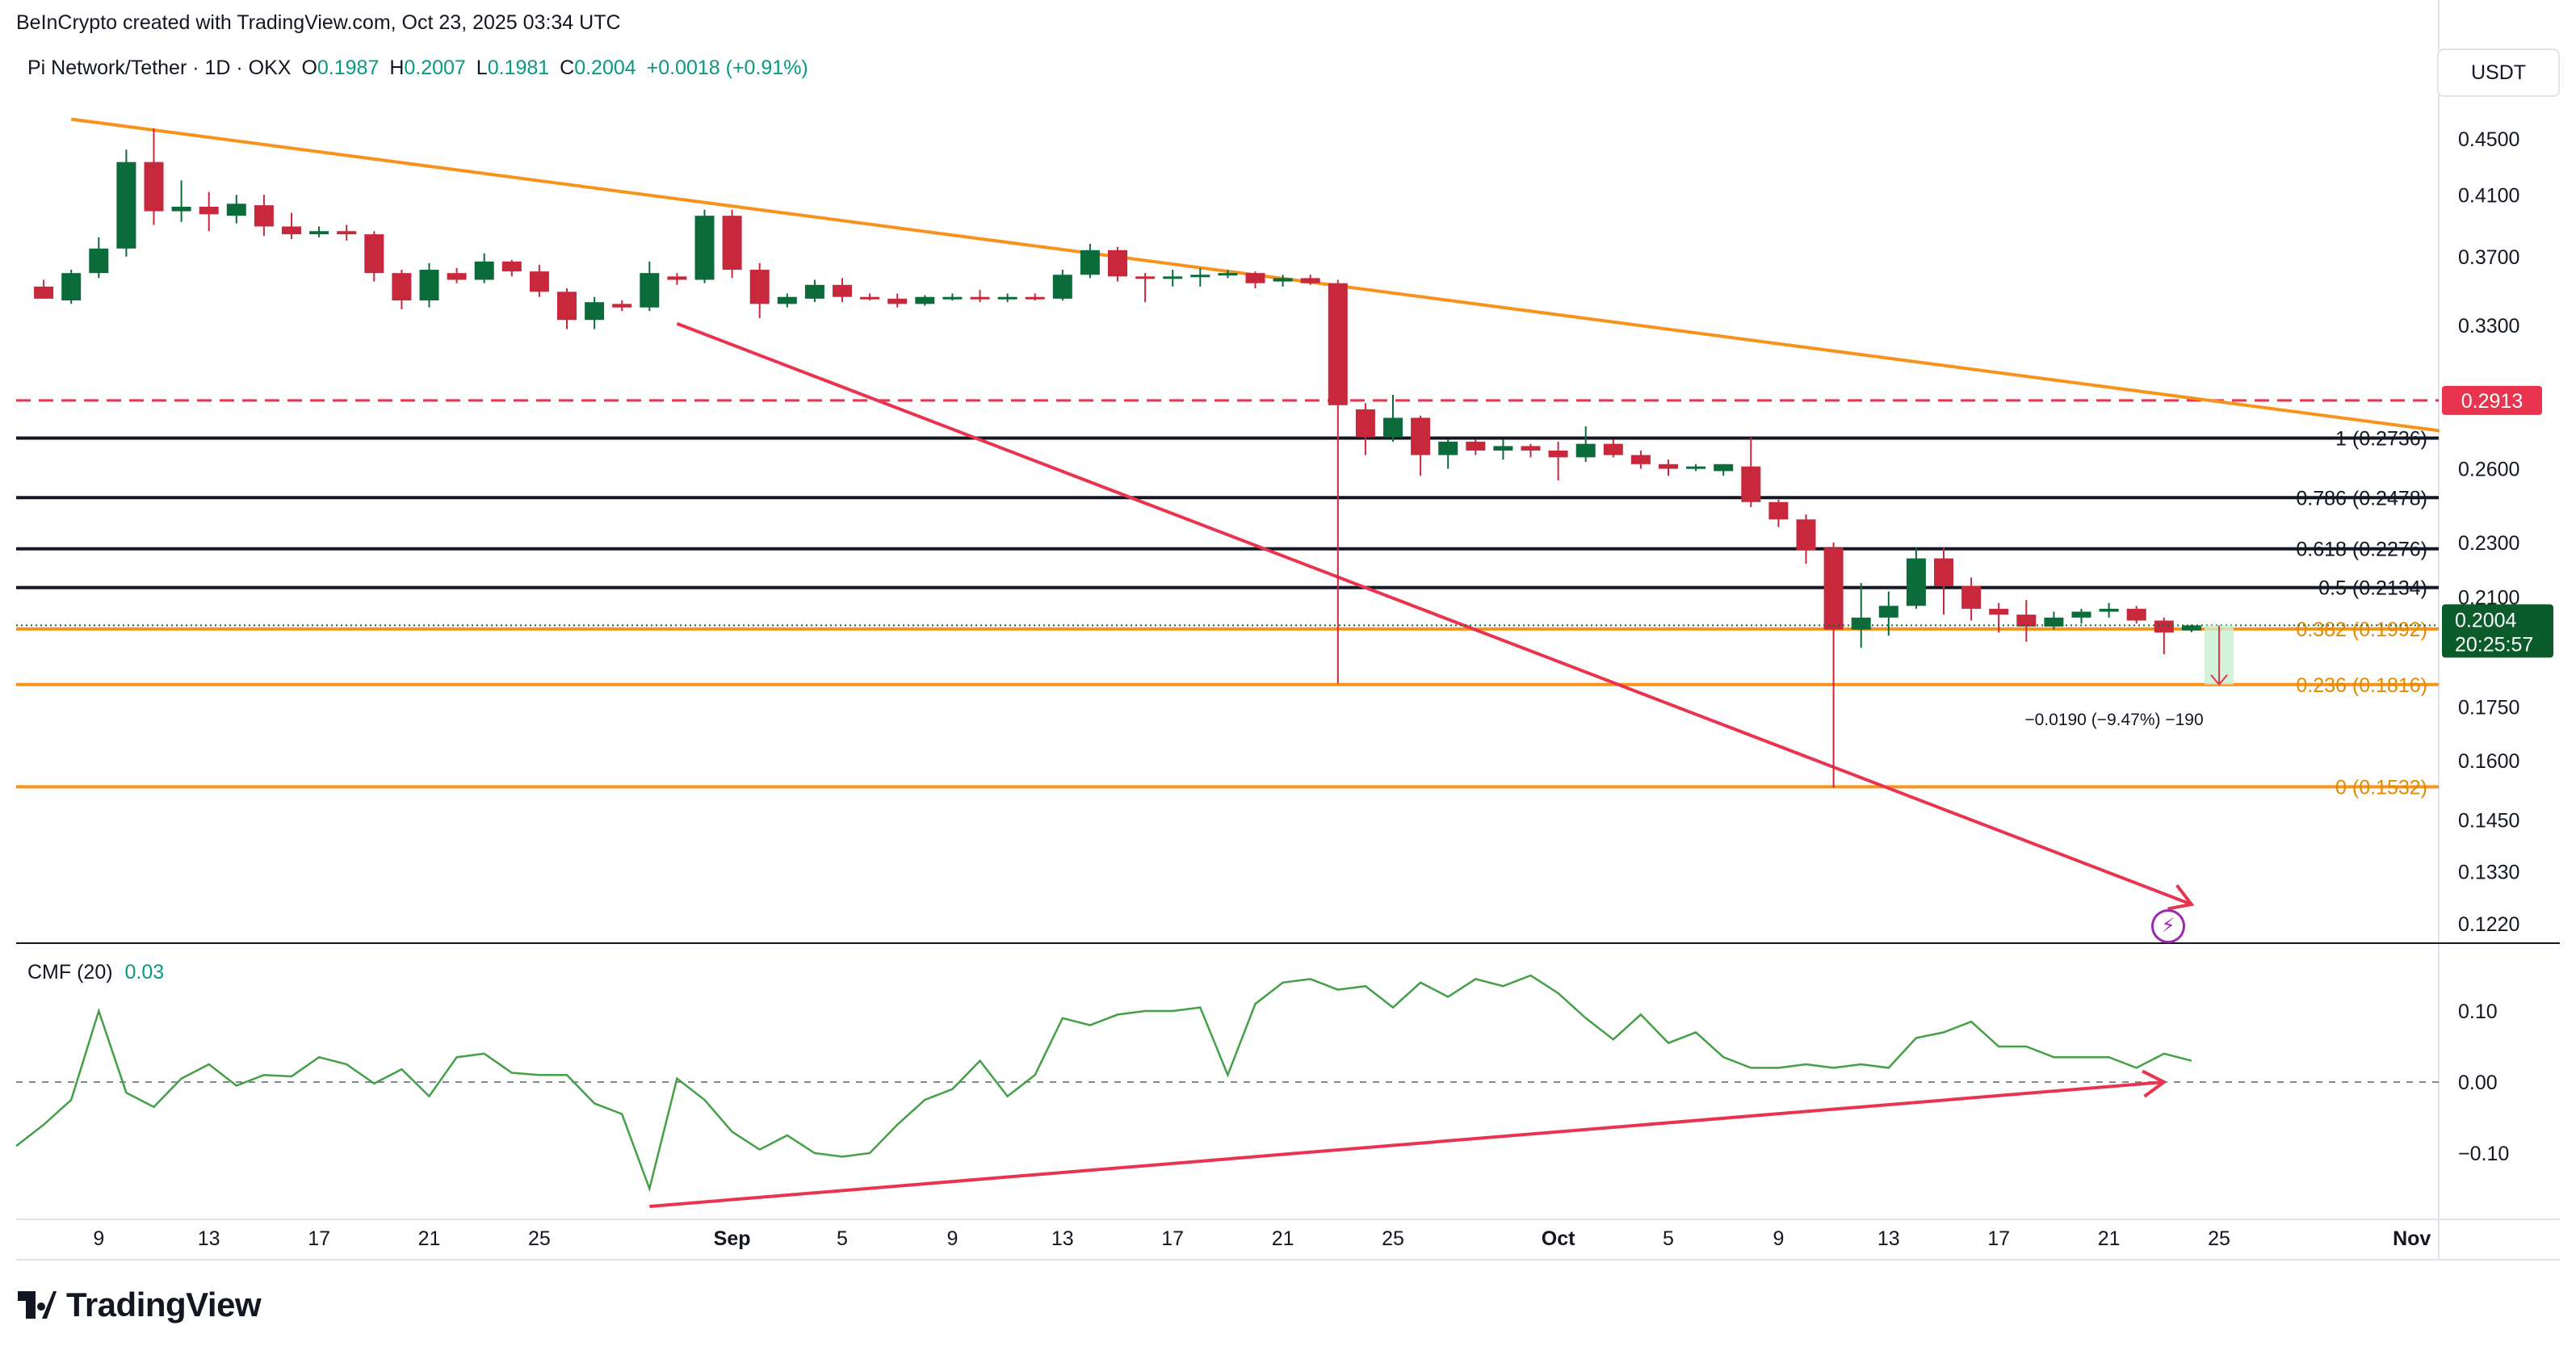  What do you see at coordinates (2488, 925) in the screenshot?
I see `price-axis-tick-label: 0.1220` at bounding box center [2488, 925].